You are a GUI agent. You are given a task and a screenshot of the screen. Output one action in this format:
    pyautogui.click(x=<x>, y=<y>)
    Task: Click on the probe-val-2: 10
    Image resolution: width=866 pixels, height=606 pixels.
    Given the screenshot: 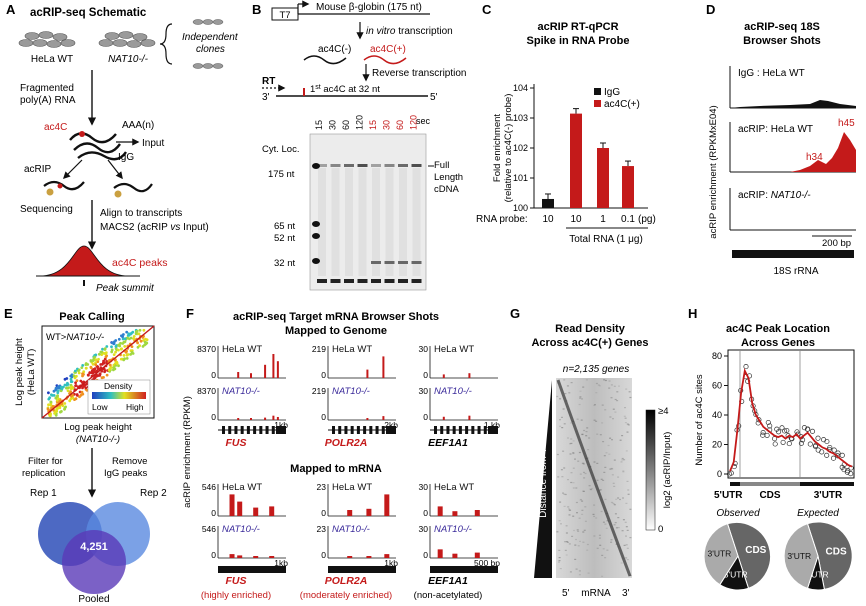 What is the action you would take?
    pyautogui.click(x=576, y=219)
    